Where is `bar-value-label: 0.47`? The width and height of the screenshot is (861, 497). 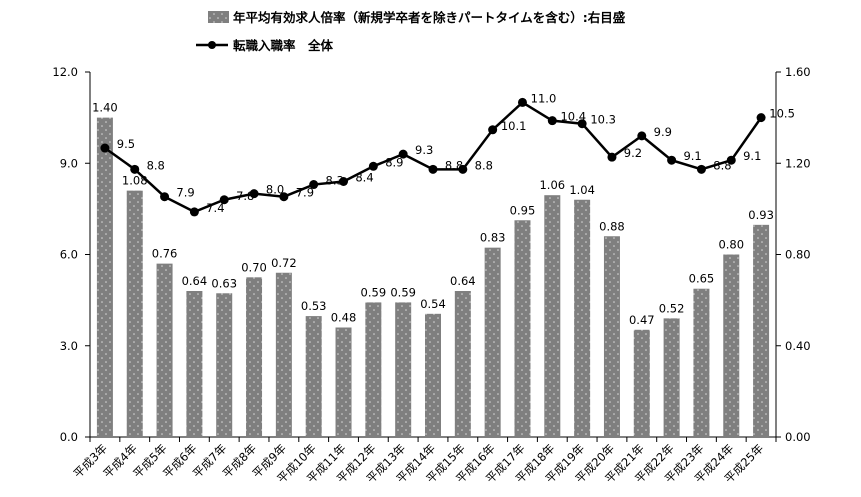 bar-value-label: 0.47 is located at coordinates (642, 320).